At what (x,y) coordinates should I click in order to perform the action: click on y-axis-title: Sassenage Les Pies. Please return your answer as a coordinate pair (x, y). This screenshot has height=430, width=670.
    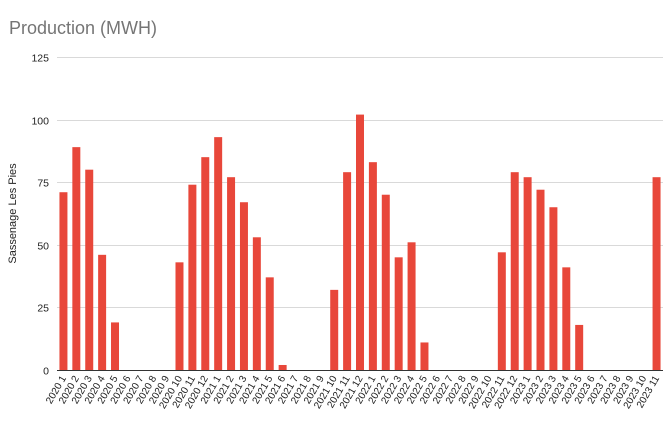
    Looking at the image, I should click on (13, 213).